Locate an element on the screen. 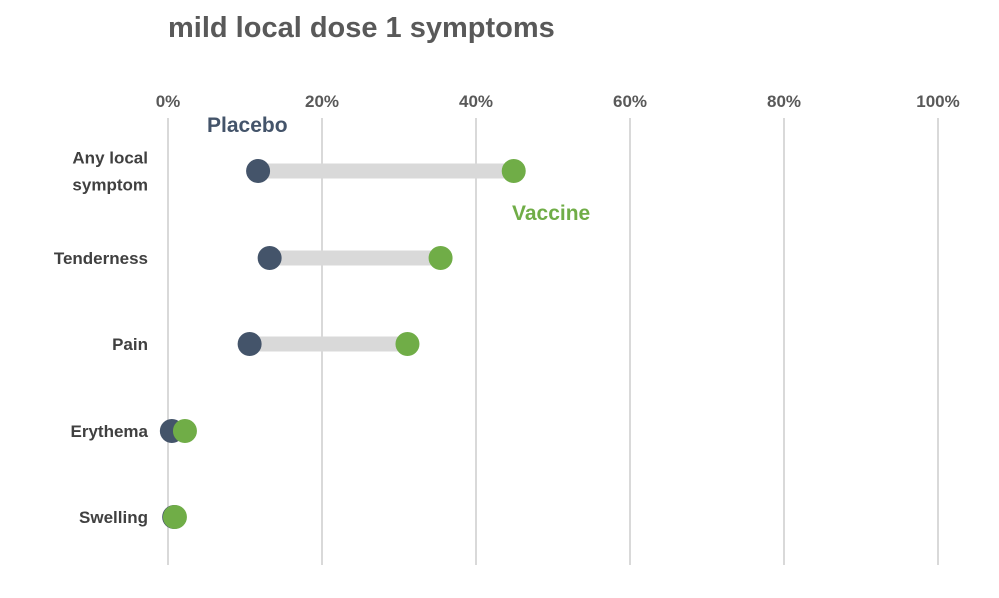 Image resolution: width=999 pixels, height=598 pixels. x-tick-label: 80% is located at coordinates (784, 101).